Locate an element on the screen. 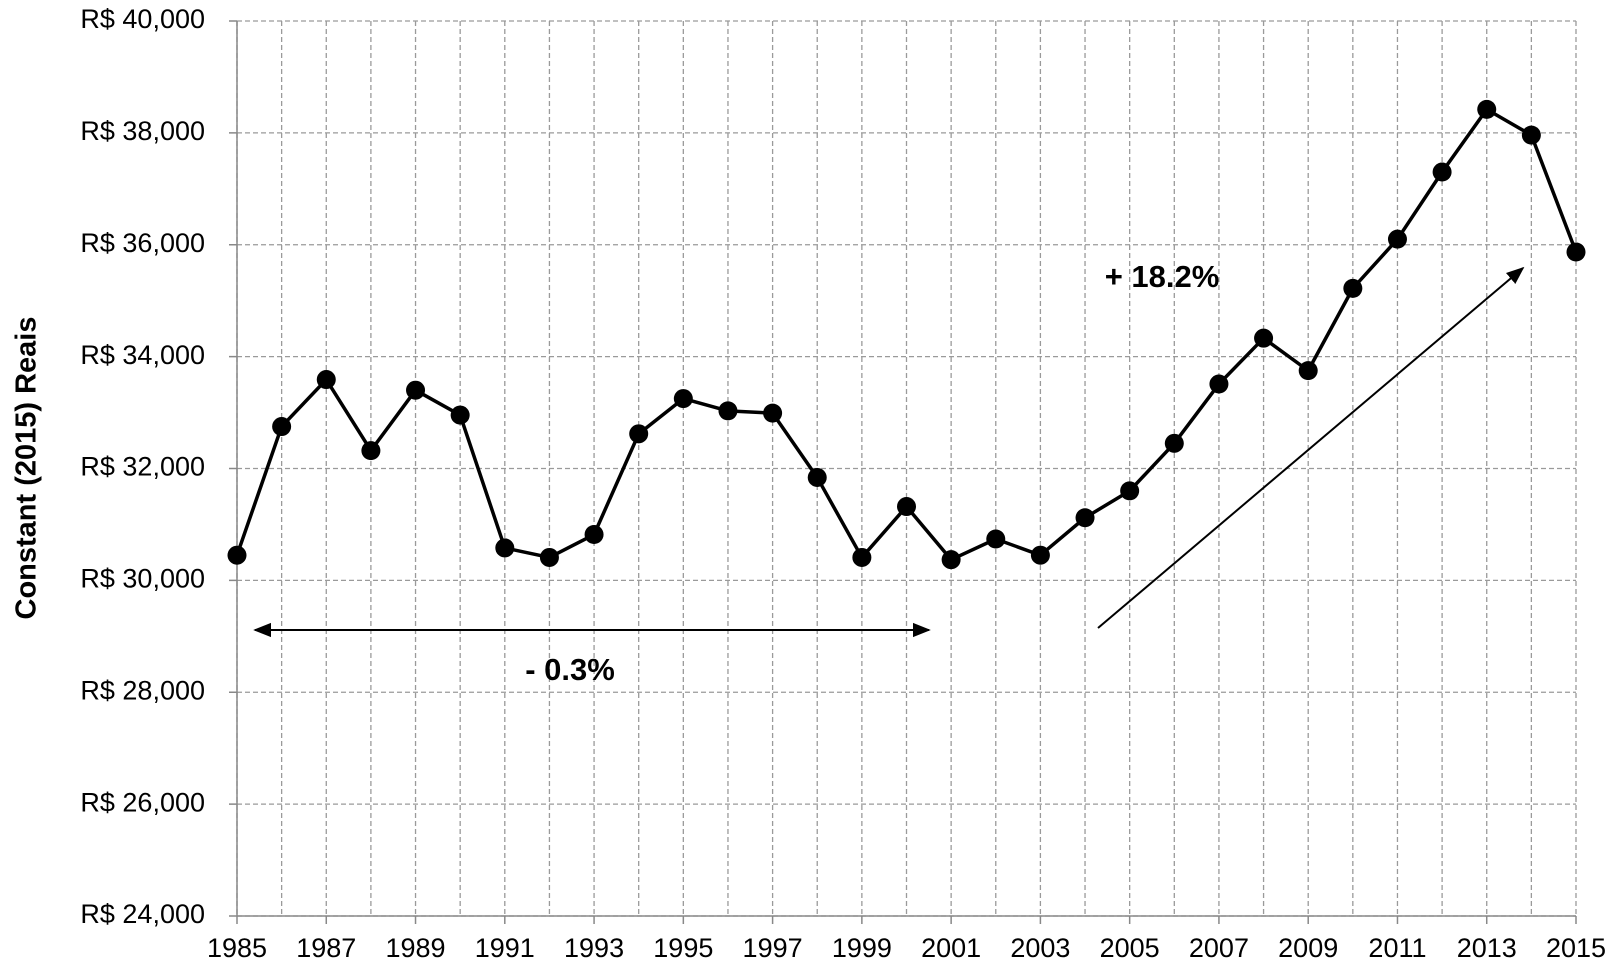 The width and height of the screenshot is (1620, 977). x-tick-label: 1985 is located at coordinates (237, 948).